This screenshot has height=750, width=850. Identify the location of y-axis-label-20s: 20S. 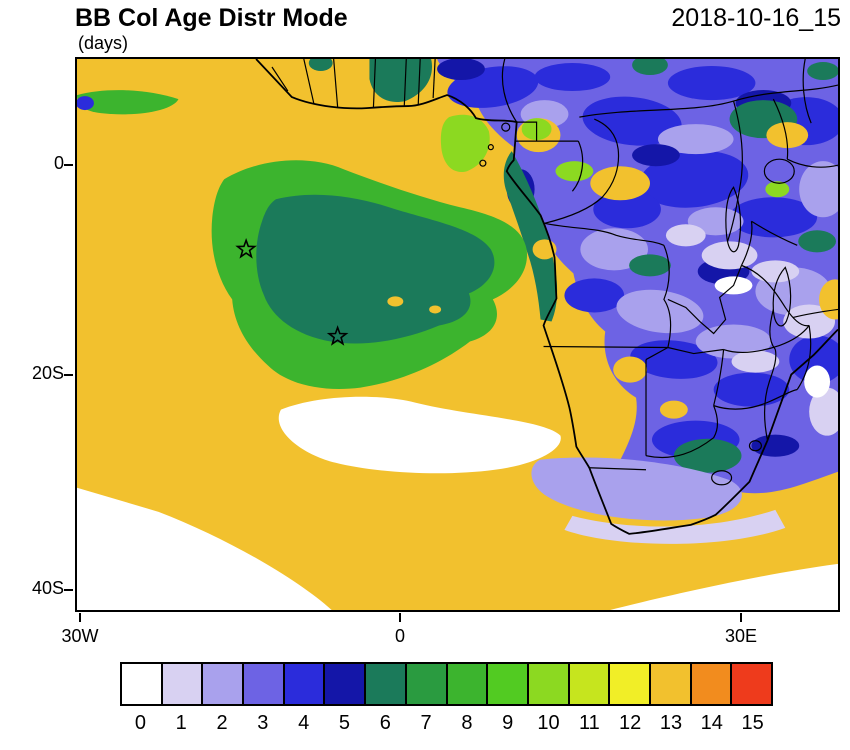
(47, 373).